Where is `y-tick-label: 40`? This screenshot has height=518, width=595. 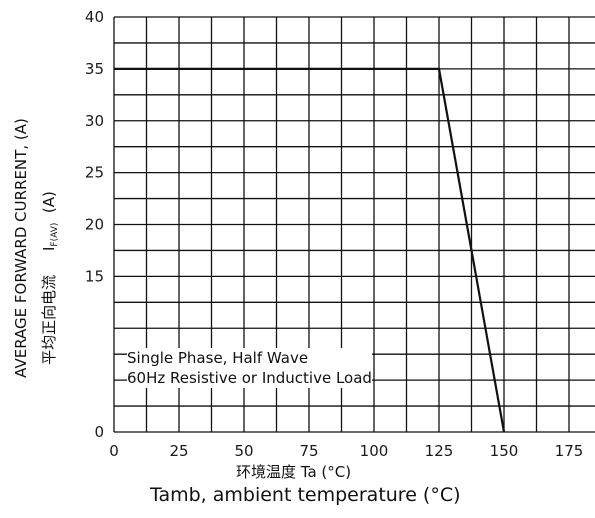
y-tick-label: 40 is located at coordinates (94, 17).